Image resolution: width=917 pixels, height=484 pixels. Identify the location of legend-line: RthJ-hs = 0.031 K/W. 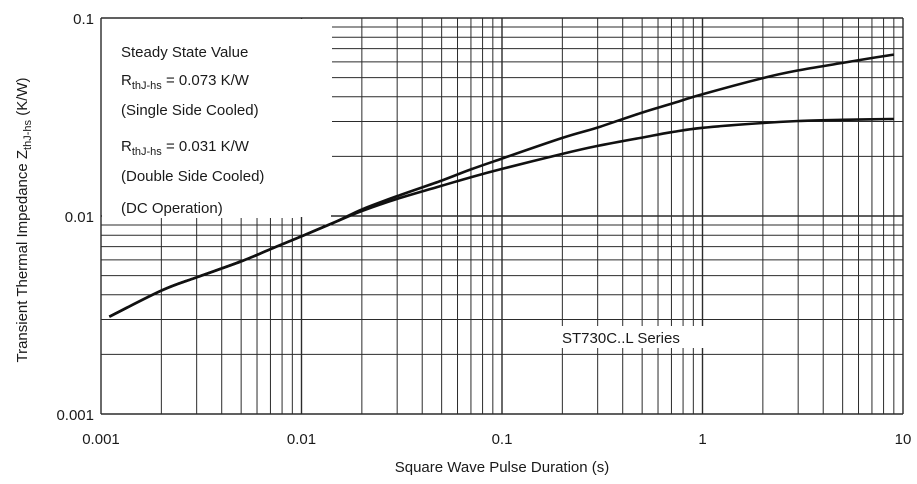
(185, 148).